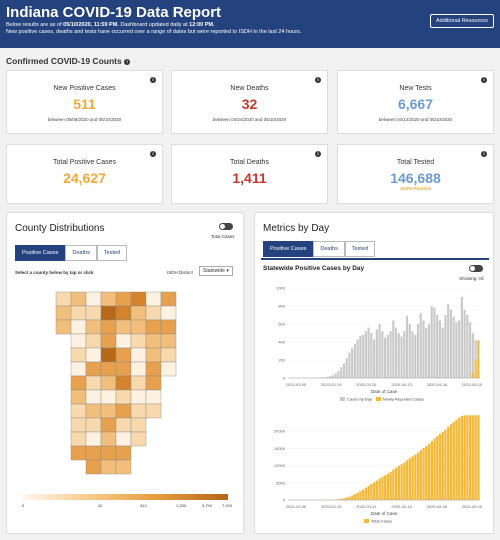  What do you see at coordinates (281, 482) in the screenshot?
I see `y-tick-label: 5000` at bounding box center [281, 482].